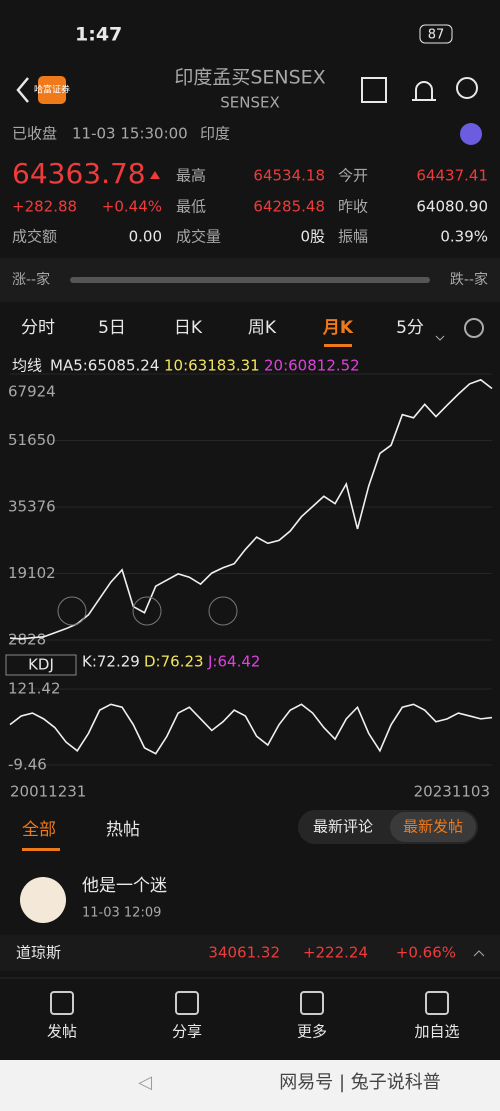 The width and height of the screenshot is (500, 1111). Describe the element at coordinates (212, 366) in the screenshot. I see `ma10: 10:63183.31` at that location.